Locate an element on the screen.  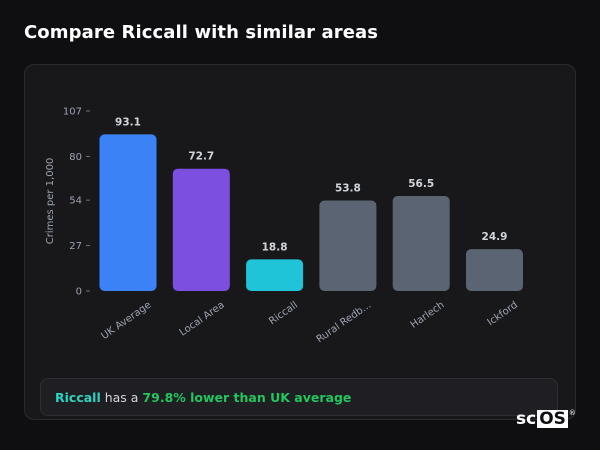
bar-value-label: 72.7 is located at coordinates (201, 157).